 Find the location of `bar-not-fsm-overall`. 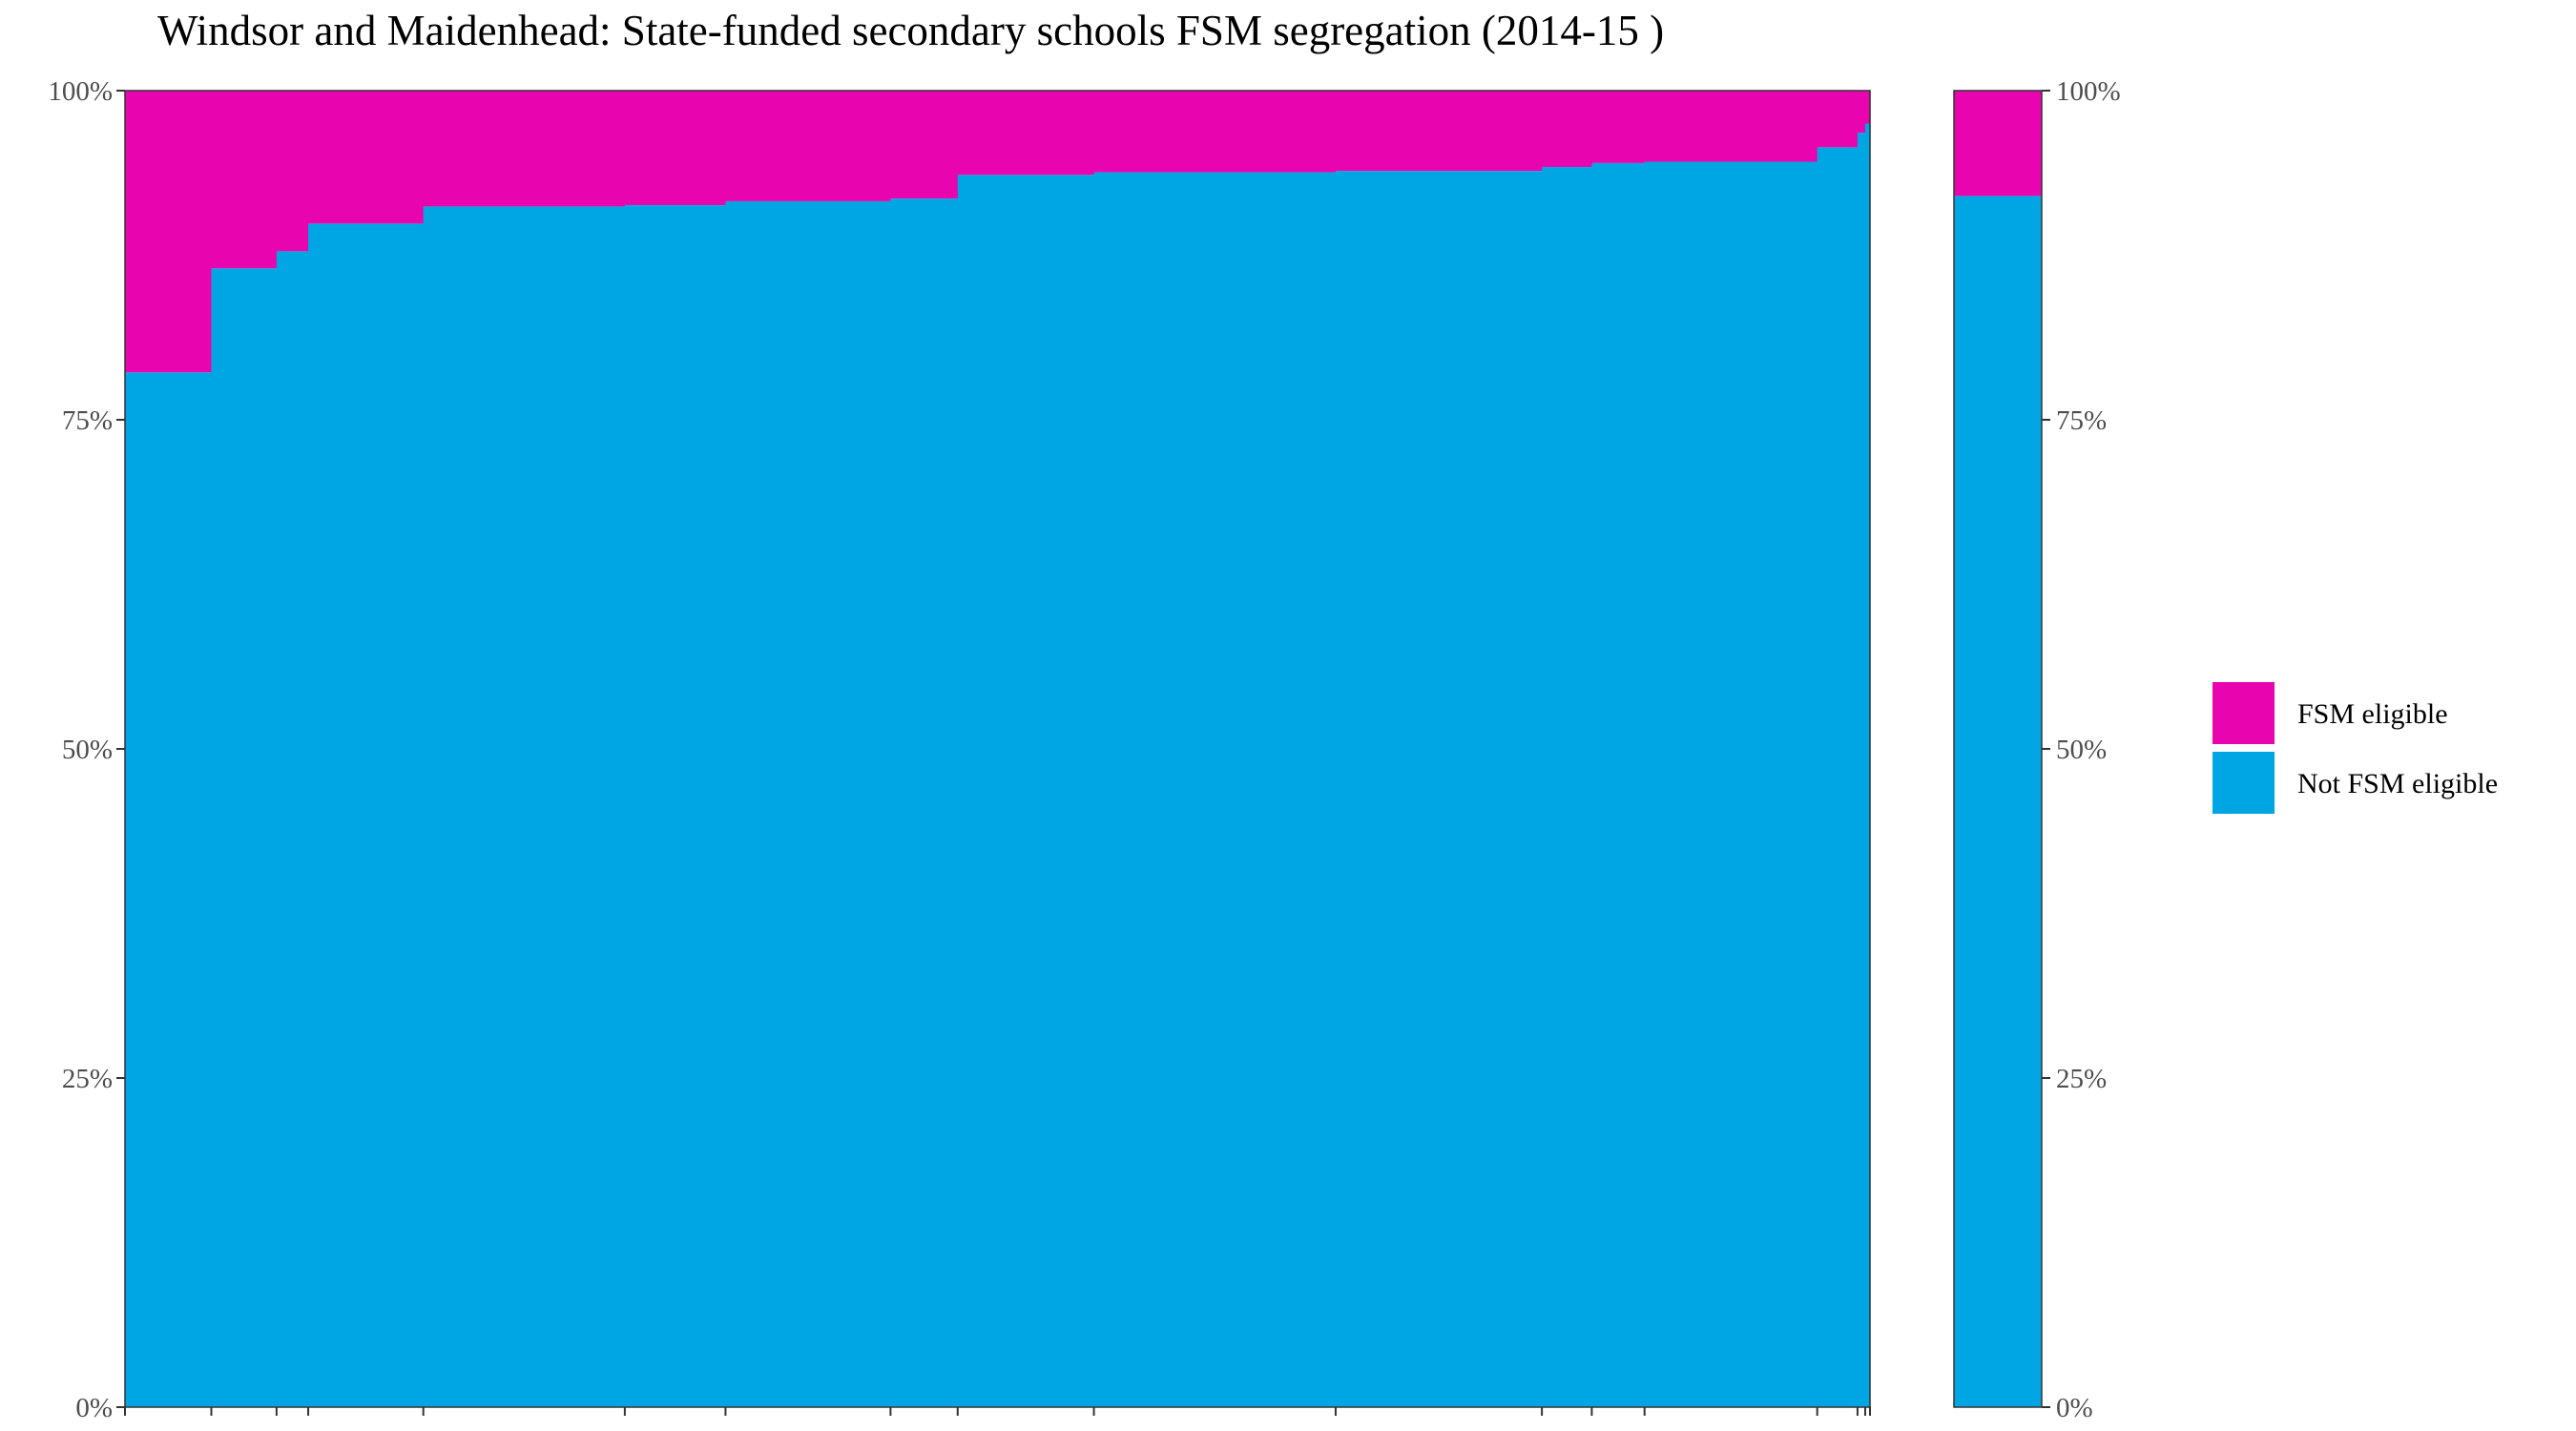

bar-not-fsm-overall is located at coordinates (1998, 801).